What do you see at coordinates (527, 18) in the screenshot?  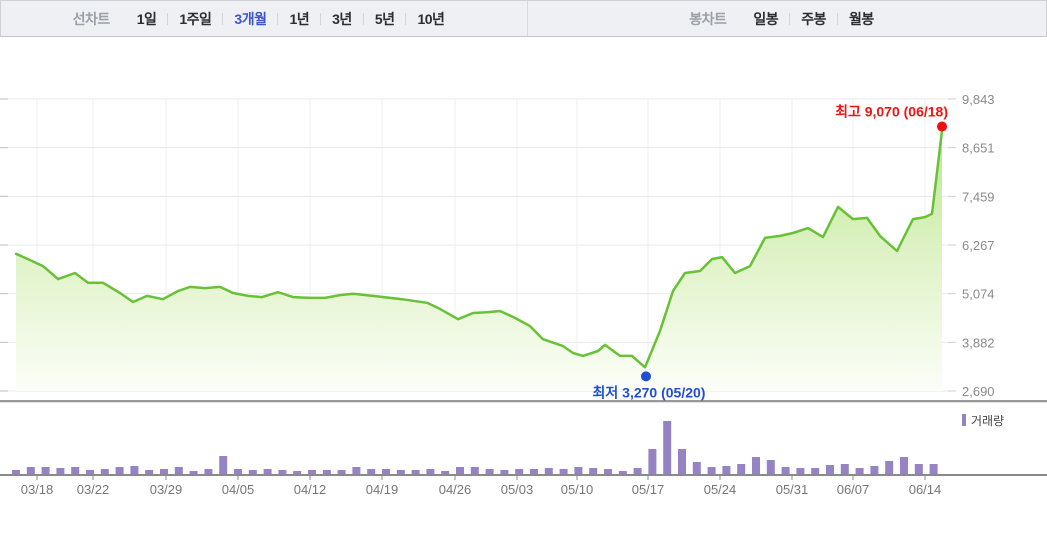 I see `toolbar-divider` at bounding box center [527, 18].